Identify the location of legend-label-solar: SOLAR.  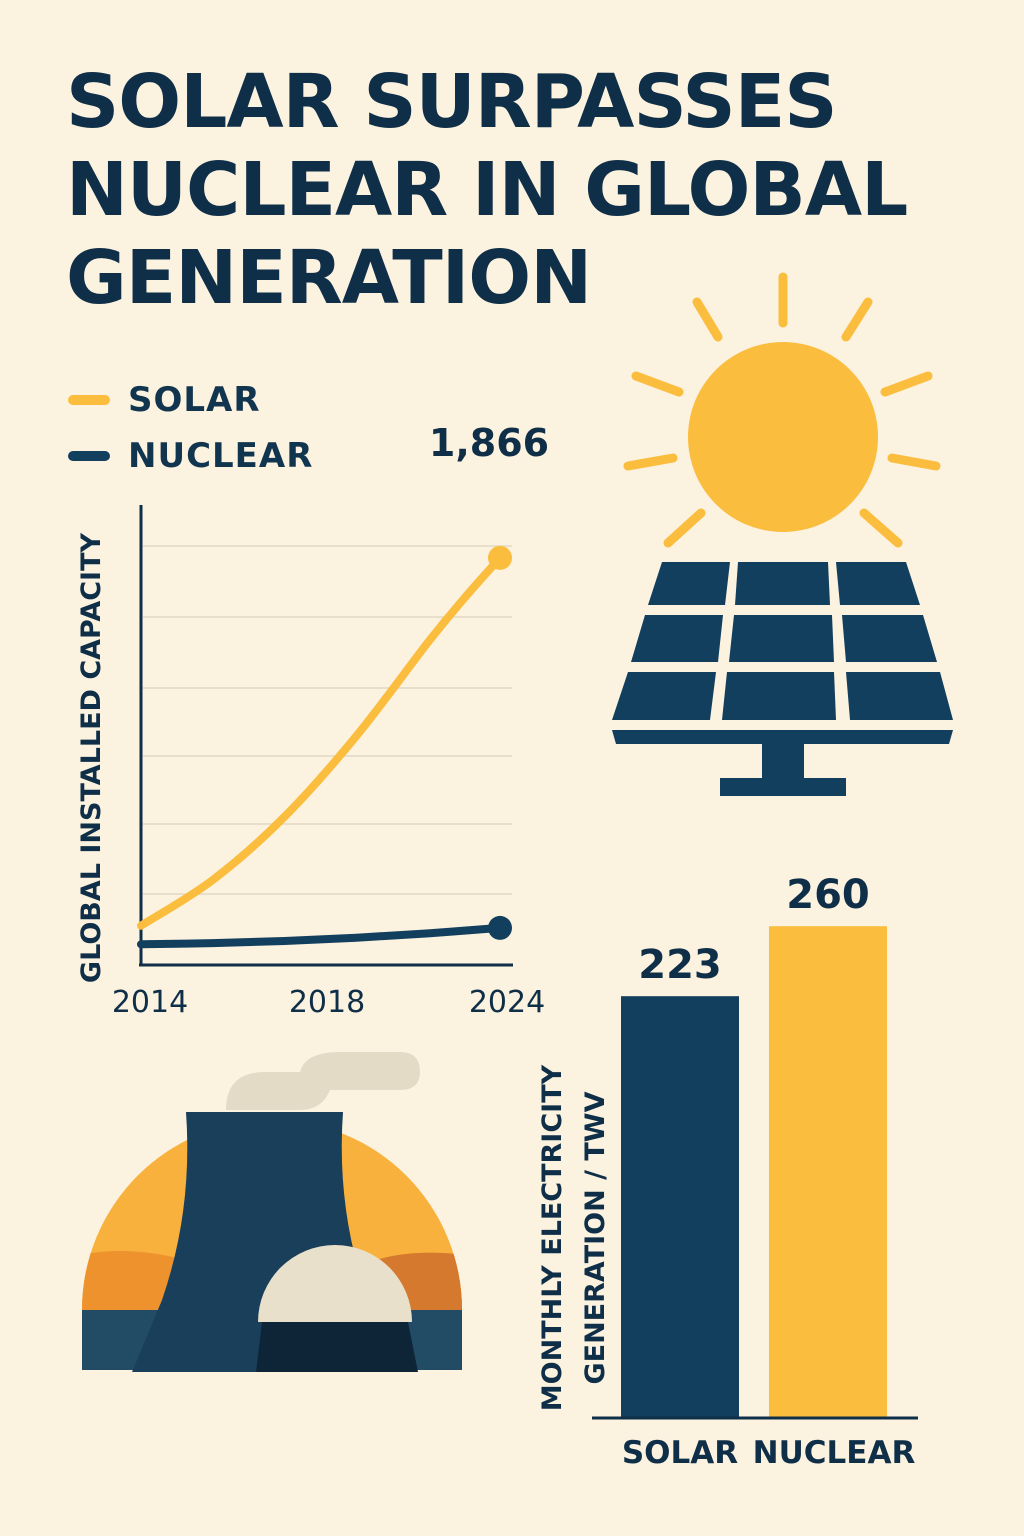
(194, 400).